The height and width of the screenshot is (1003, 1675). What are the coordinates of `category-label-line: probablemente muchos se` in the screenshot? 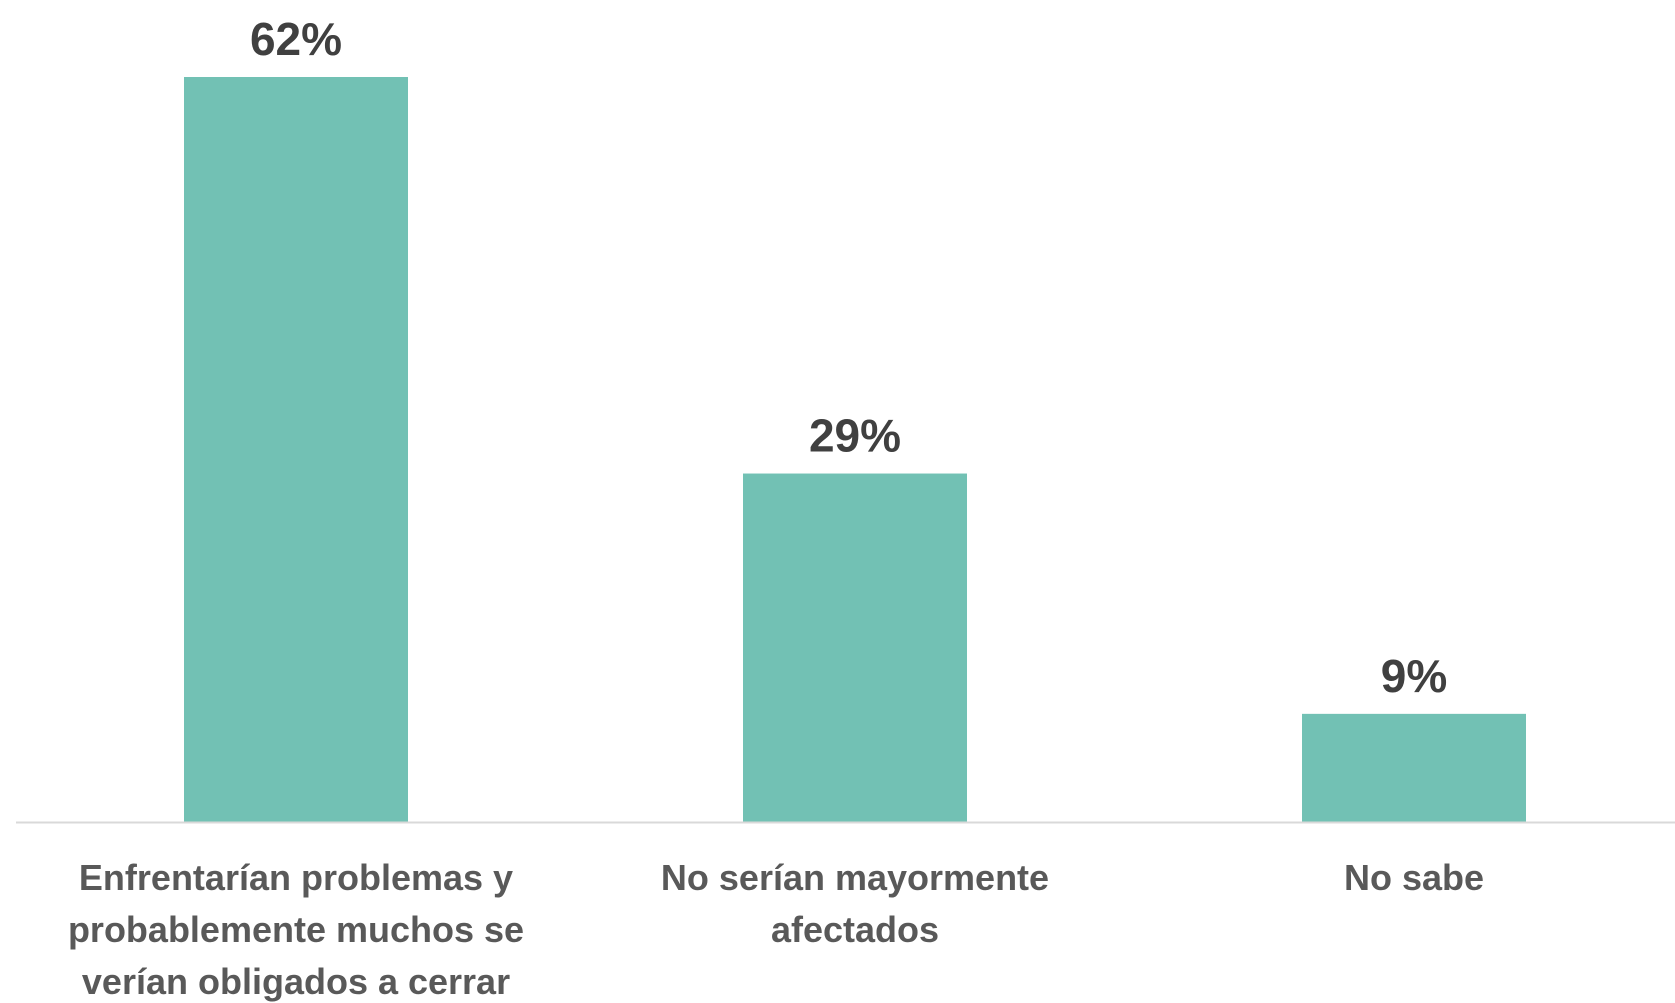 It's located at (296, 929).